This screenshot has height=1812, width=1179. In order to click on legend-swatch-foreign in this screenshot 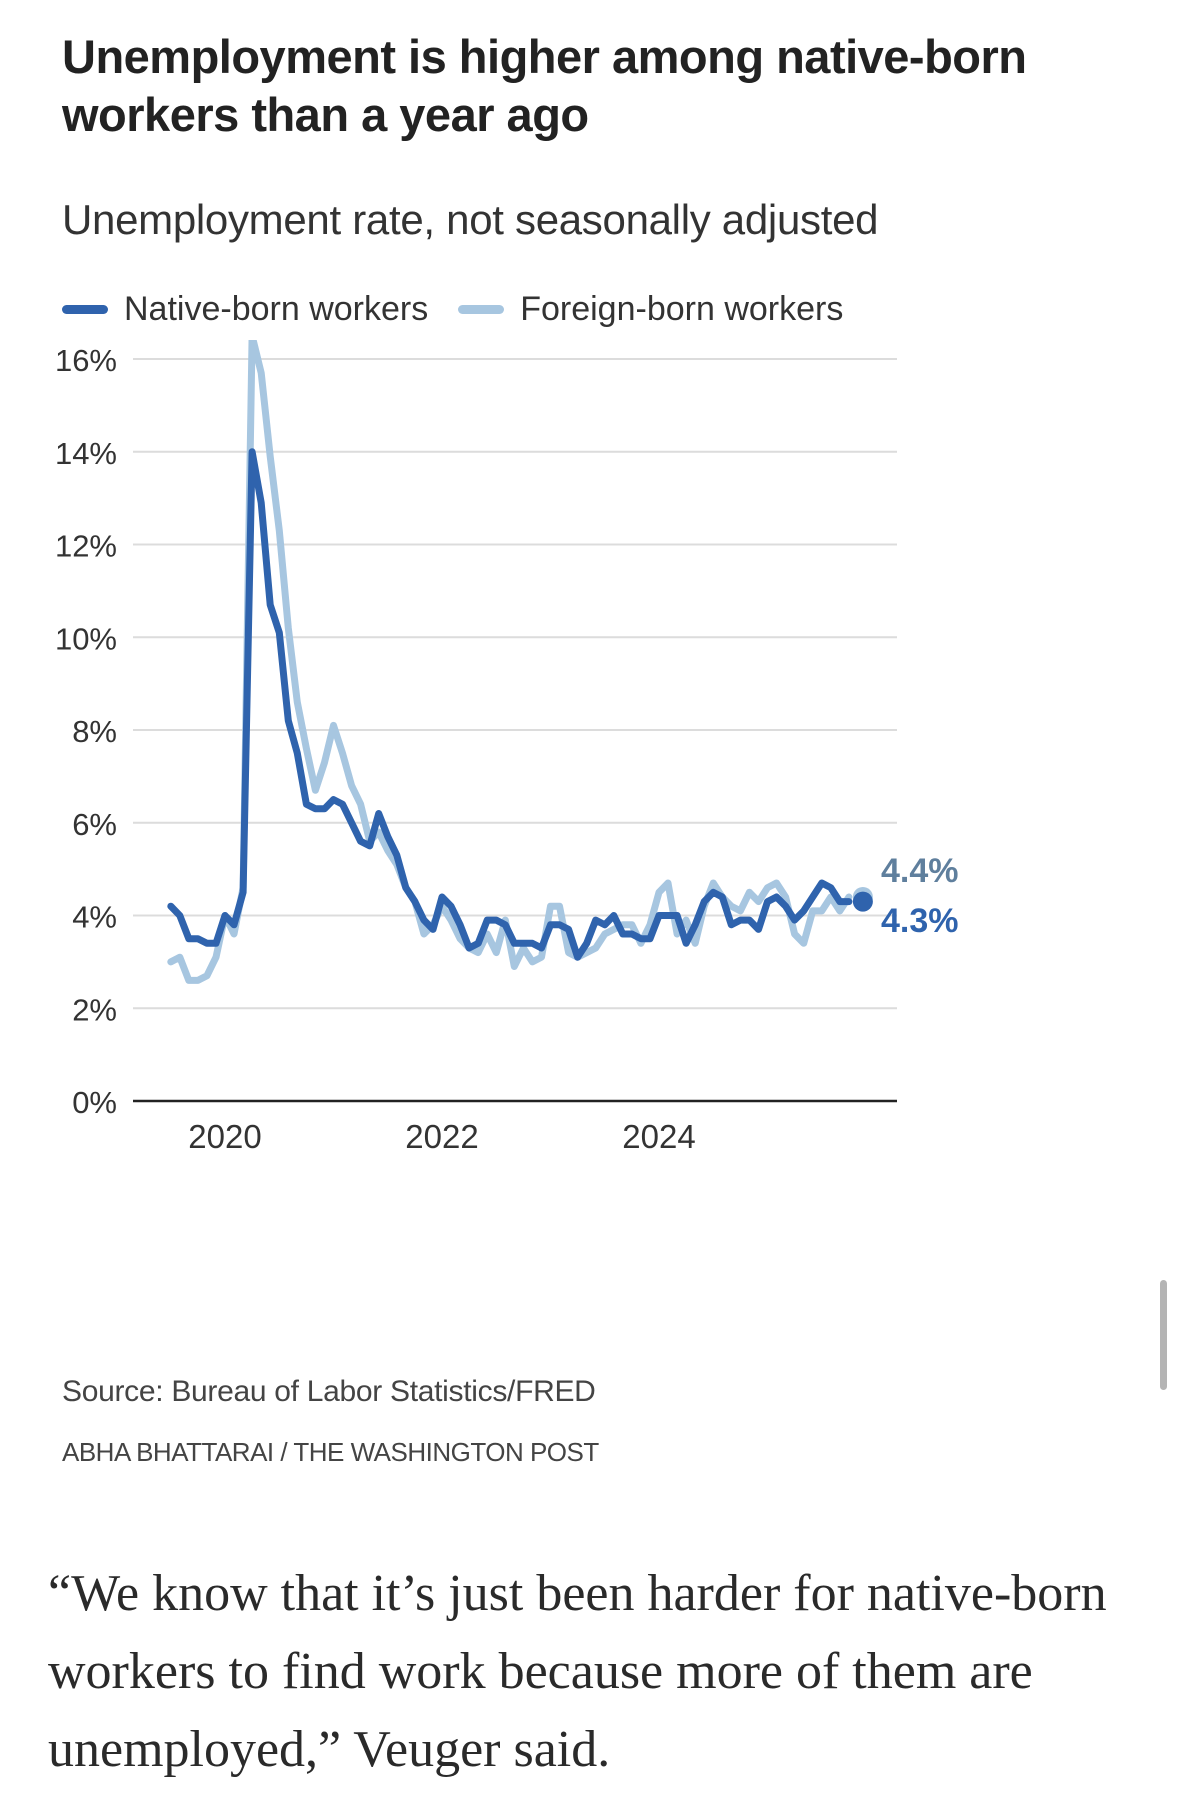, I will do `click(481, 309)`.